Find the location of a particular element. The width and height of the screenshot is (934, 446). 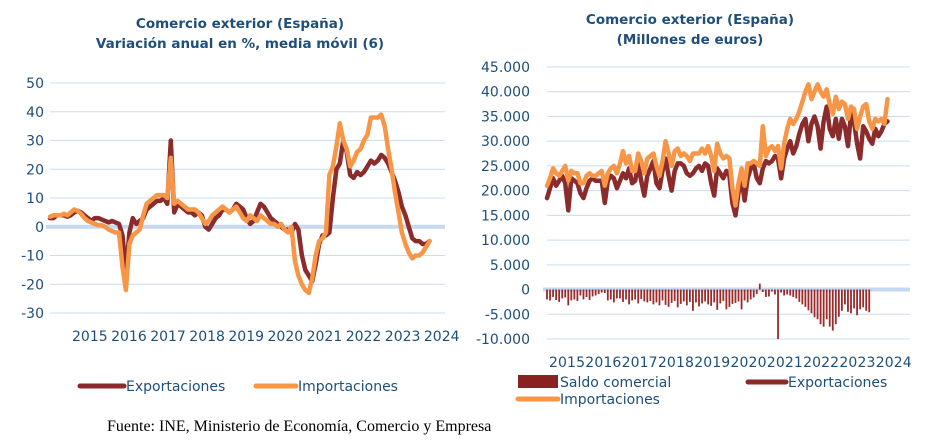

left-legend: Exportaciones Importaciones is located at coordinates (237, 387).